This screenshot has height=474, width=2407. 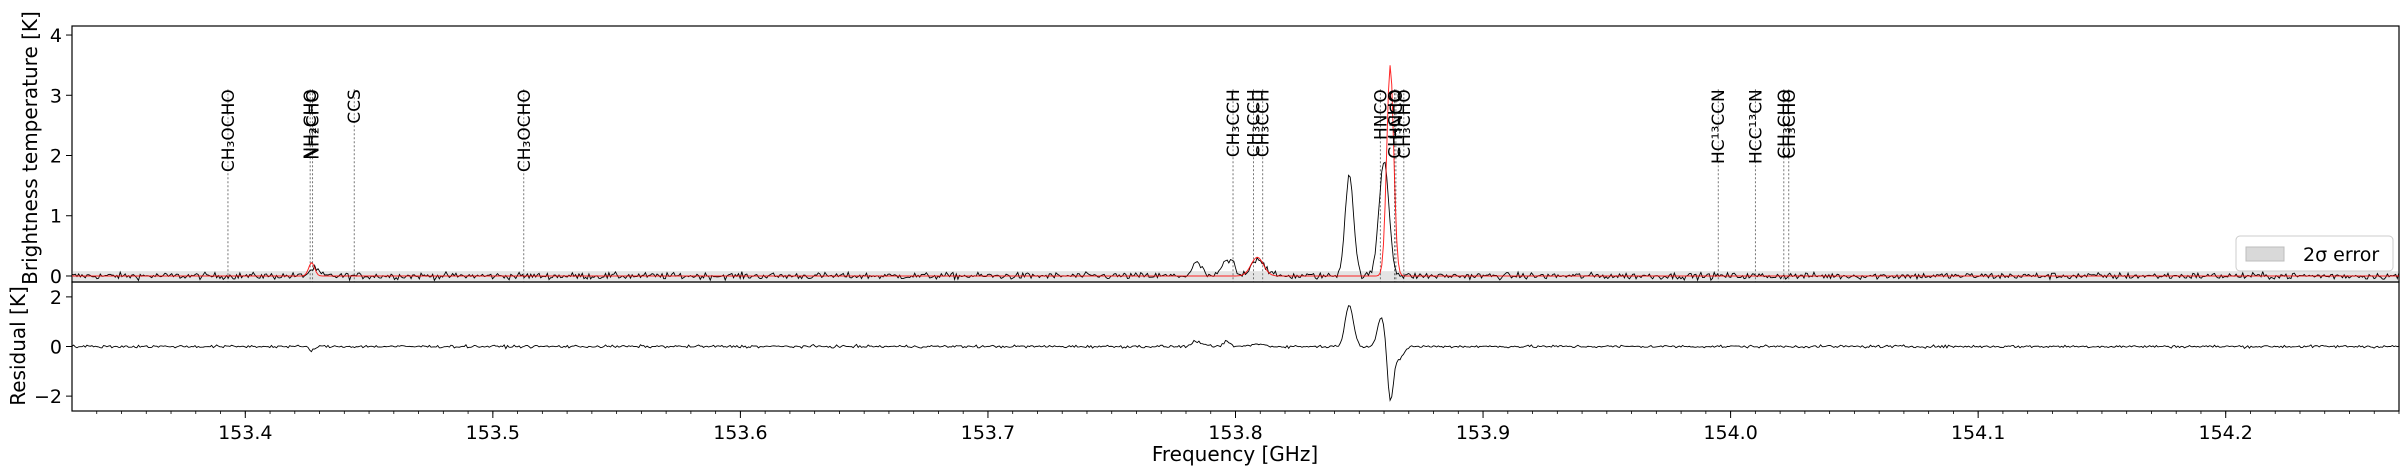 I want to click on x-tick-label: 153.6, so click(x=740, y=433).